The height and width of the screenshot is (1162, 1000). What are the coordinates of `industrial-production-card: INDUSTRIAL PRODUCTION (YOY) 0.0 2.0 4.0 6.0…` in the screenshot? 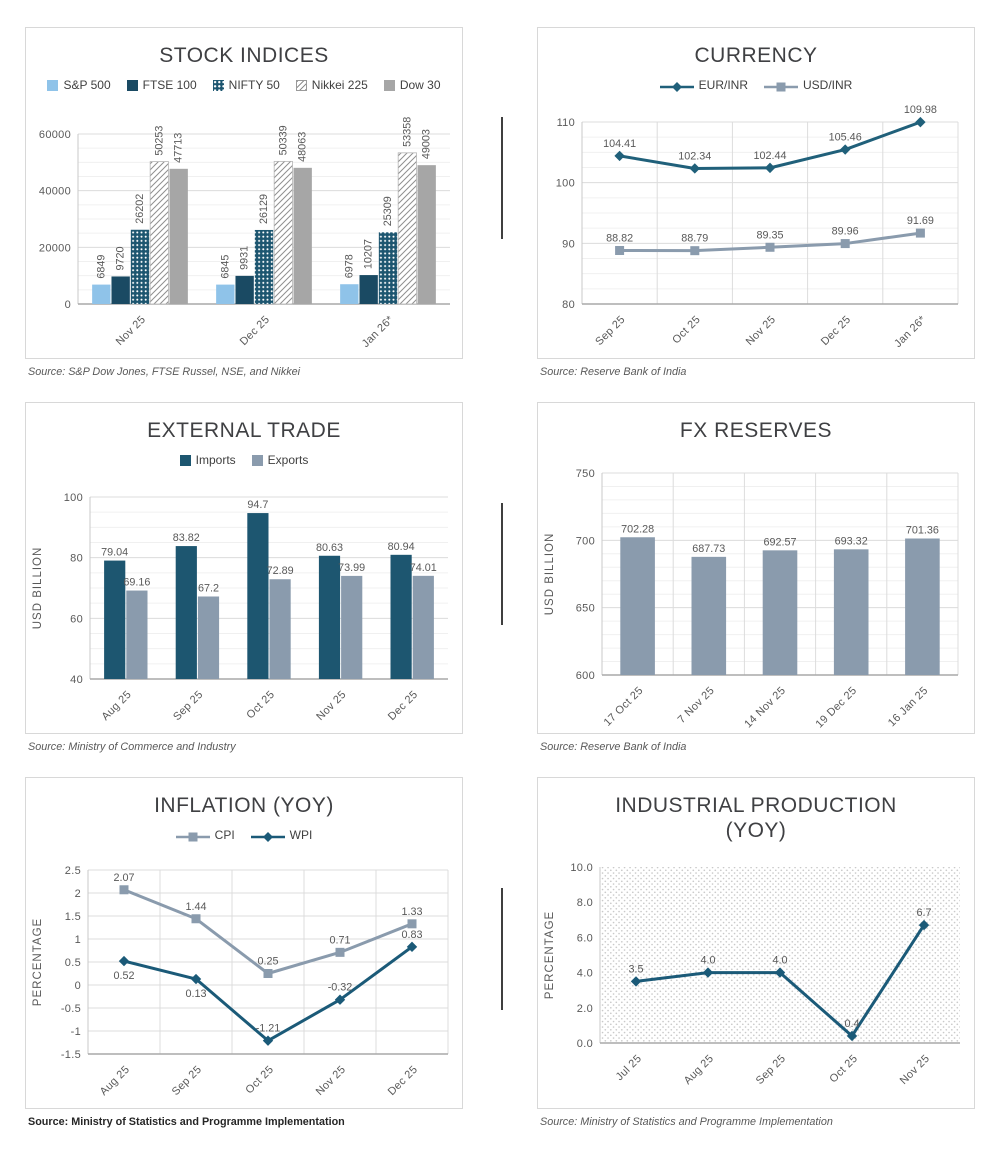 It's located at (756, 943).